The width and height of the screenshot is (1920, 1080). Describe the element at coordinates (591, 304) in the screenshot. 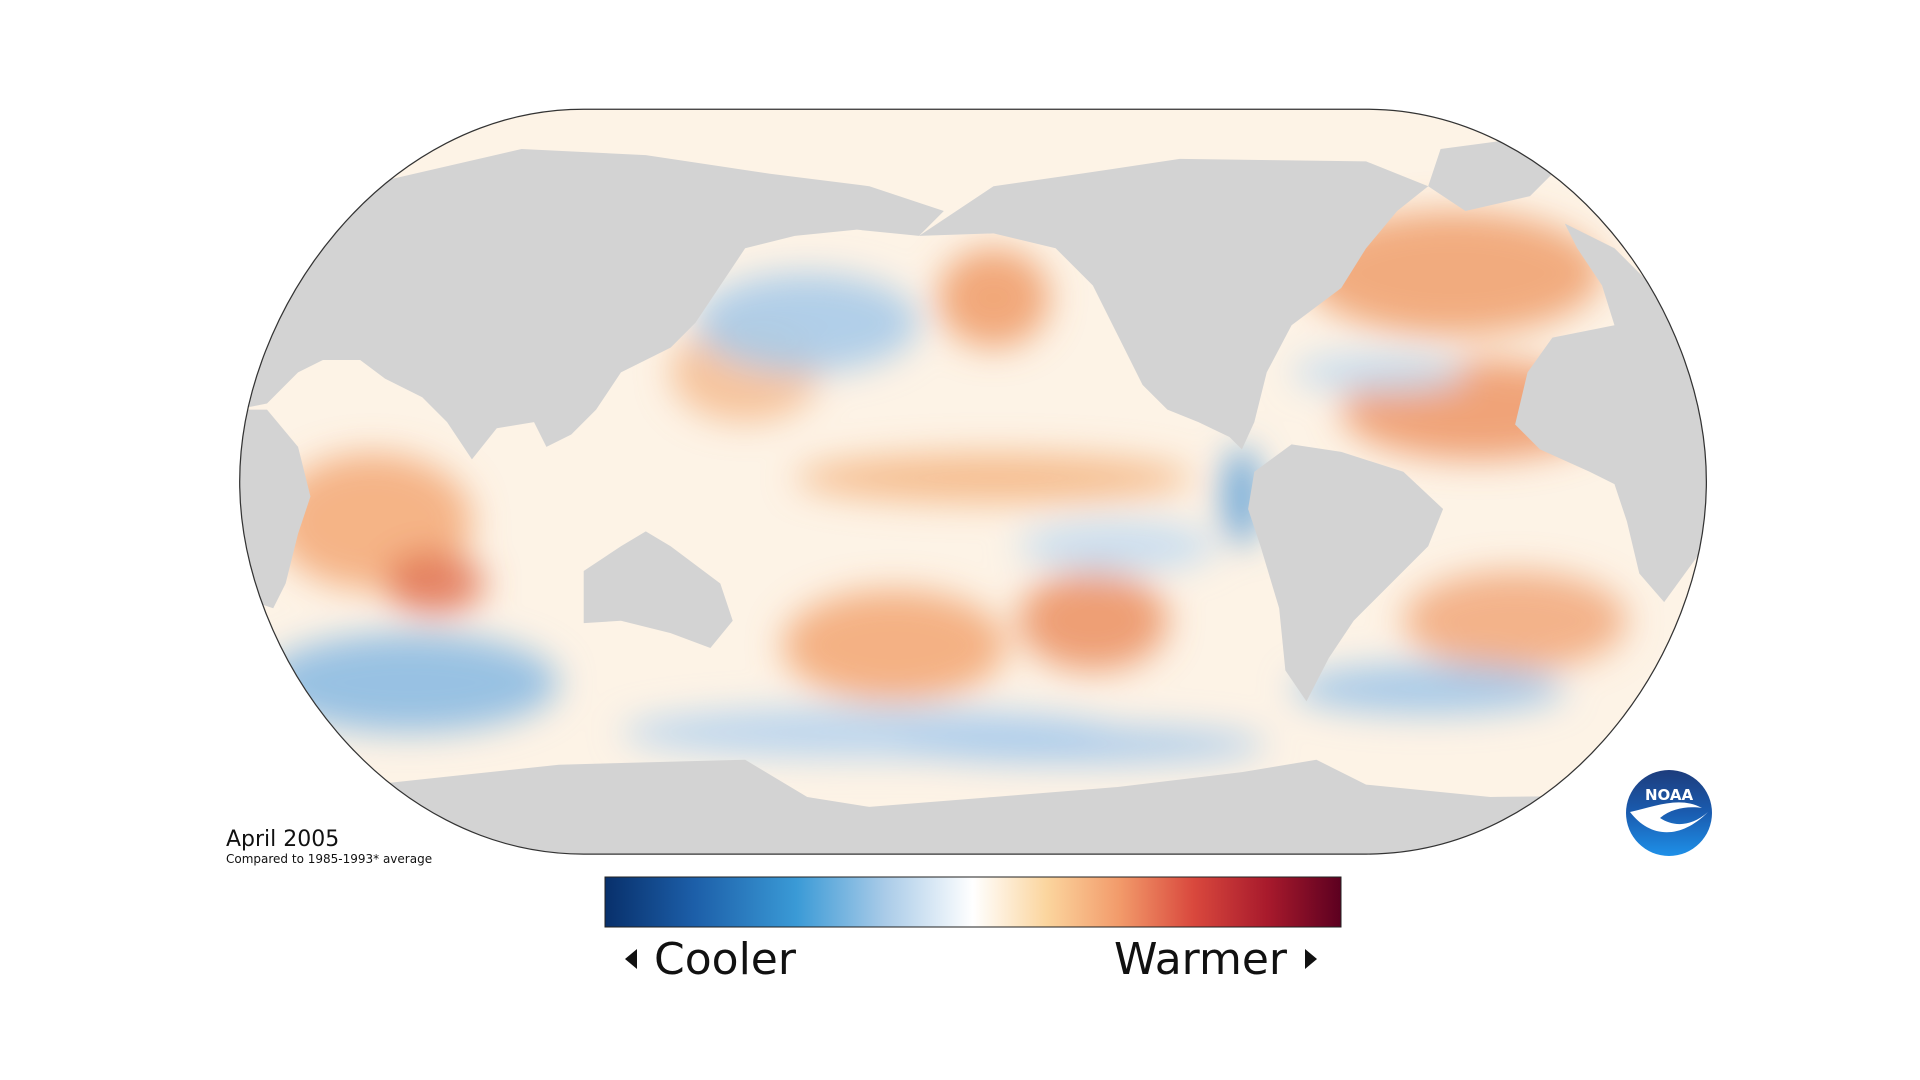

I see `eurasia` at that location.